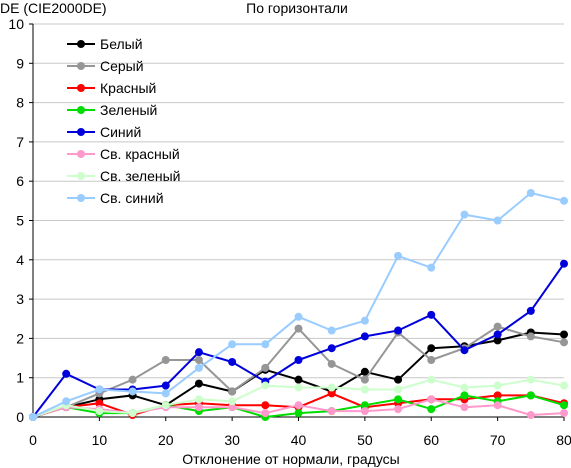 The height and width of the screenshot is (468, 571). I want to click on x-tick-label: 0, so click(33, 440).